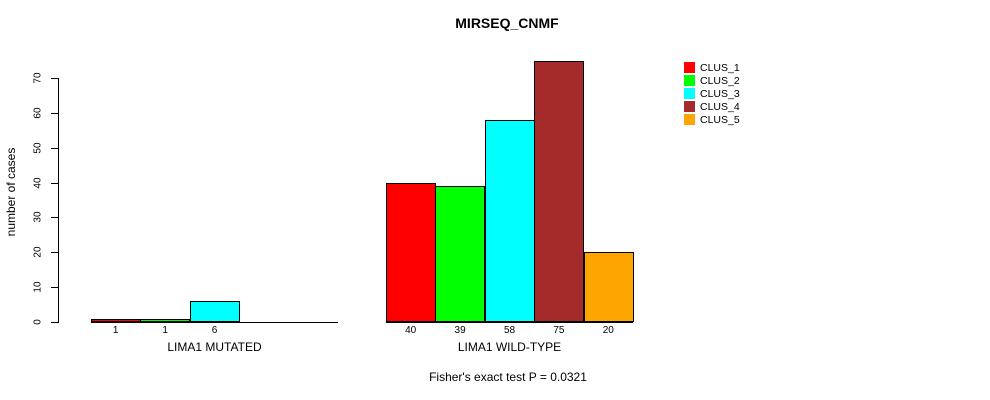 This screenshot has height=400, width=990. What do you see at coordinates (460, 330) in the screenshot?
I see `bar-value-label: 39` at bounding box center [460, 330].